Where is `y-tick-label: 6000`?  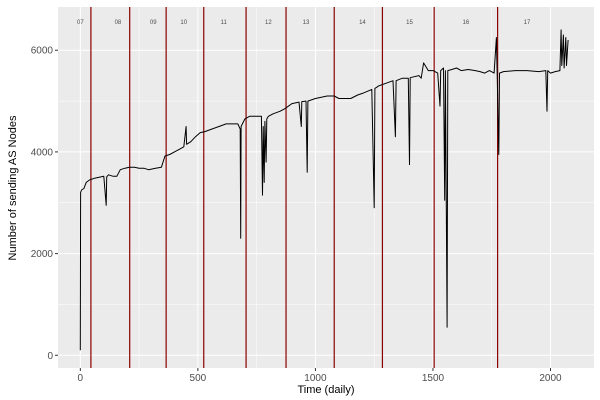 y-tick-label: 6000 is located at coordinates (42, 51).